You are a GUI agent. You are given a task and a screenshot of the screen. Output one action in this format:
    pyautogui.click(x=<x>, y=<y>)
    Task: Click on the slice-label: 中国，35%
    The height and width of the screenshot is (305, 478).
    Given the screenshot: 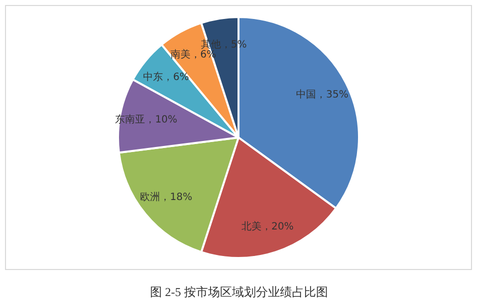 What is the action you would take?
    pyautogui.click(x=322, y=94)
    